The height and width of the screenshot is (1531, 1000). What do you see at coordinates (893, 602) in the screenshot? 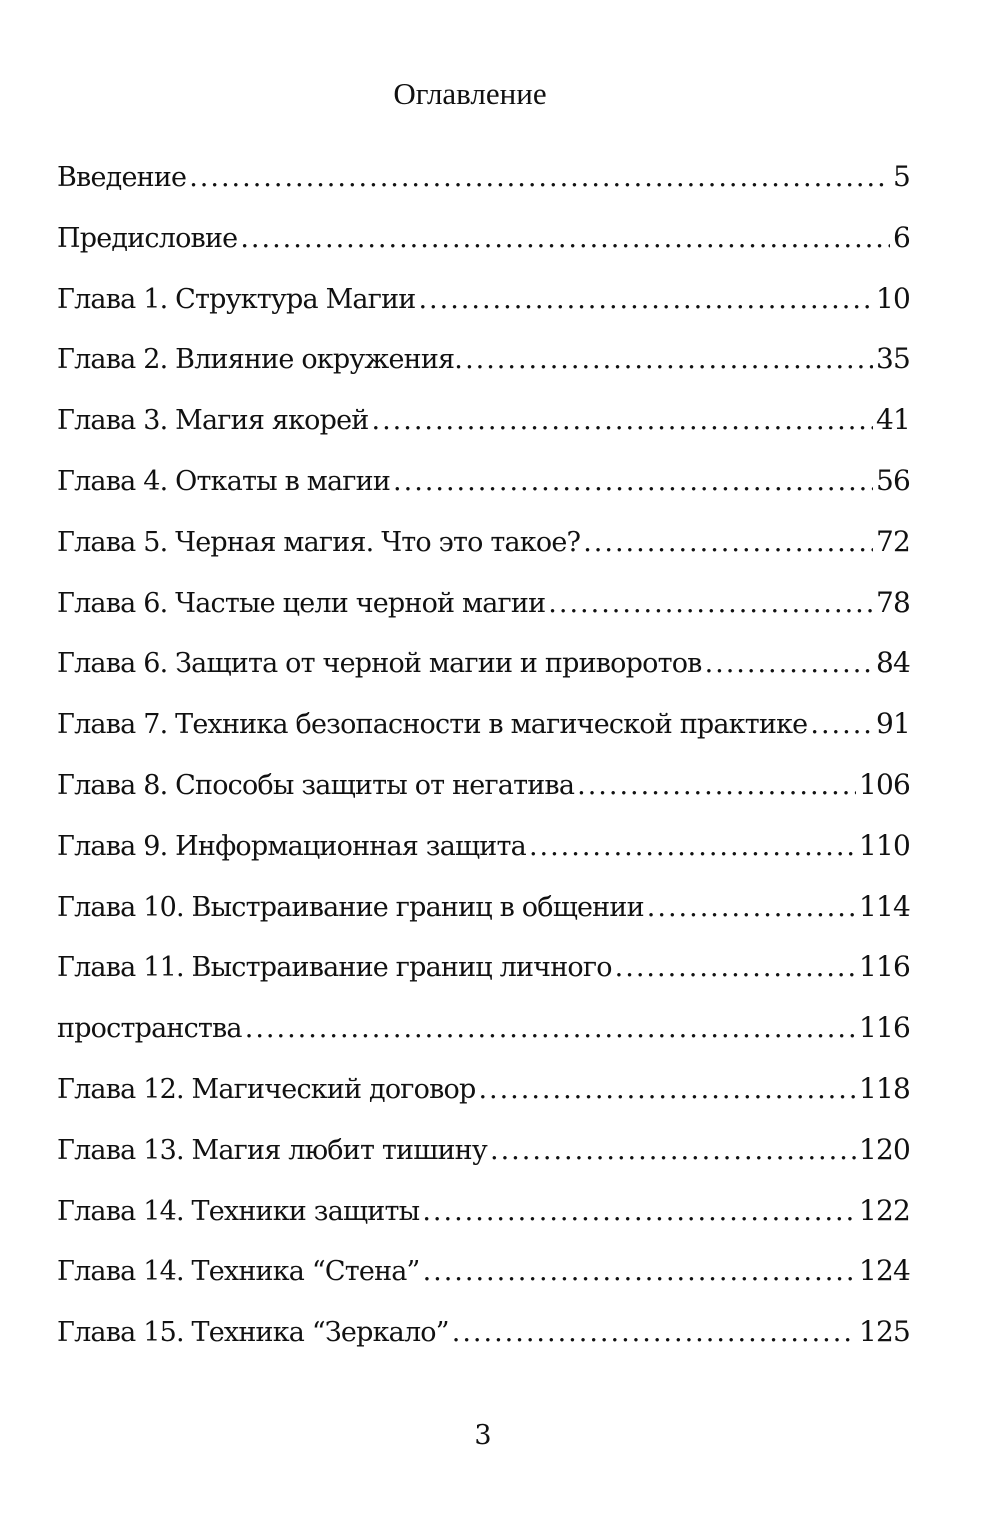
I see `toc-entry-page: 78` at bounding box center [893, 602].